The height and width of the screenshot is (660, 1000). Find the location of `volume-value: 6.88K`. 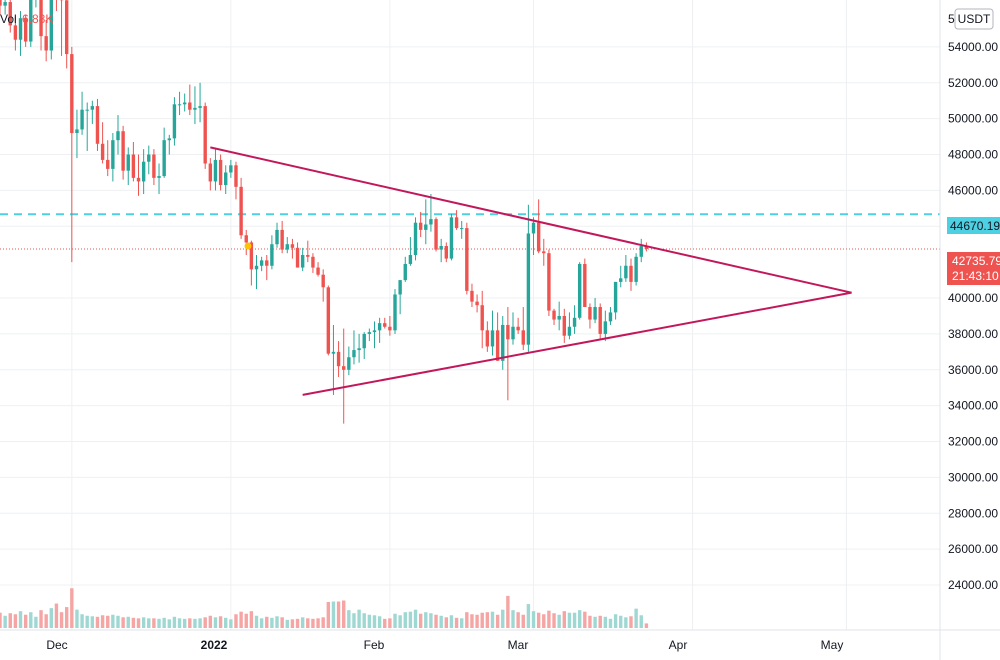

volume-value: 6.88K is located at coordinates (37, 19).